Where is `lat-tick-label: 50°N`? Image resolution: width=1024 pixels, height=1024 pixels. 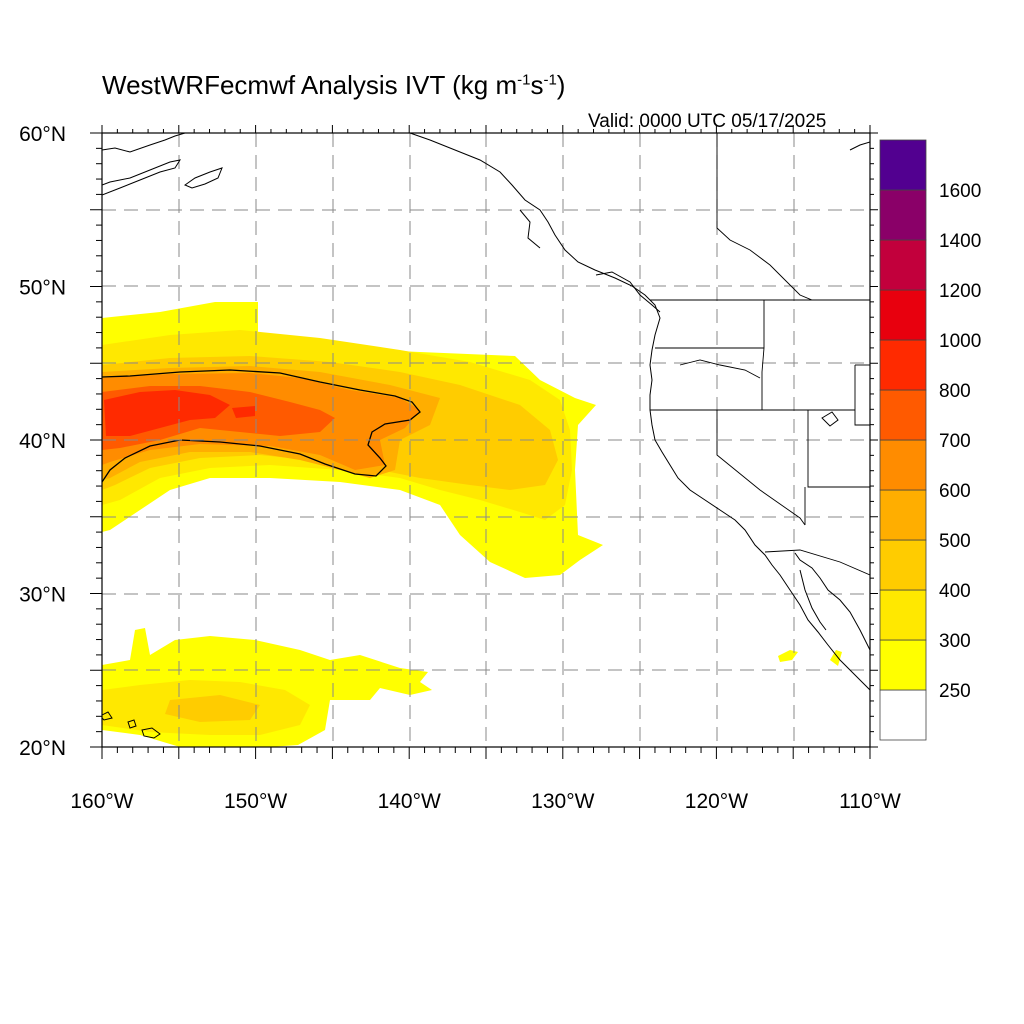
lat-tick-label: 50°N is located at coordinates (42, 288).